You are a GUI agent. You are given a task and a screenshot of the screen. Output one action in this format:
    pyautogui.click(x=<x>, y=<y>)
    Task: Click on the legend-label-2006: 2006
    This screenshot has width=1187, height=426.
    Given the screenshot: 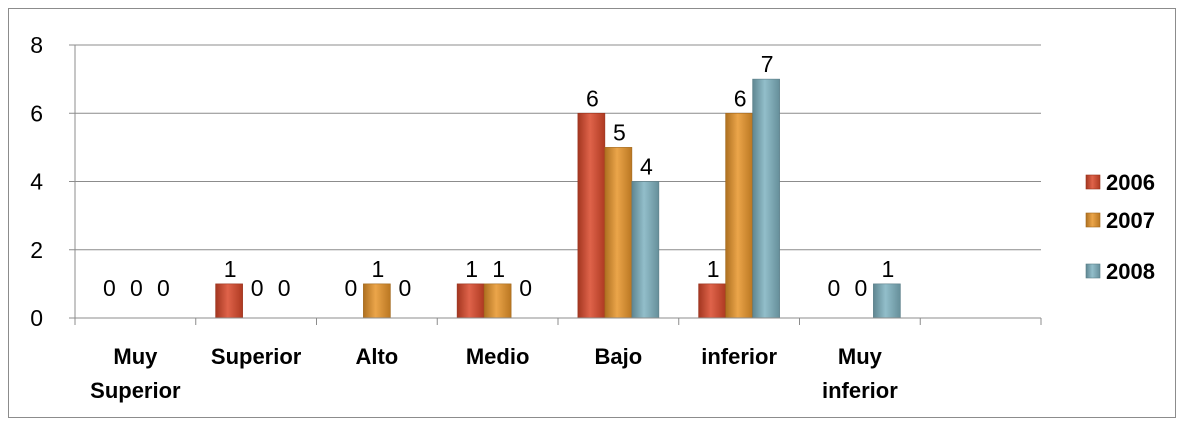 What is the action you would take?
    pyautogui.click(x=1130, y=182)
    